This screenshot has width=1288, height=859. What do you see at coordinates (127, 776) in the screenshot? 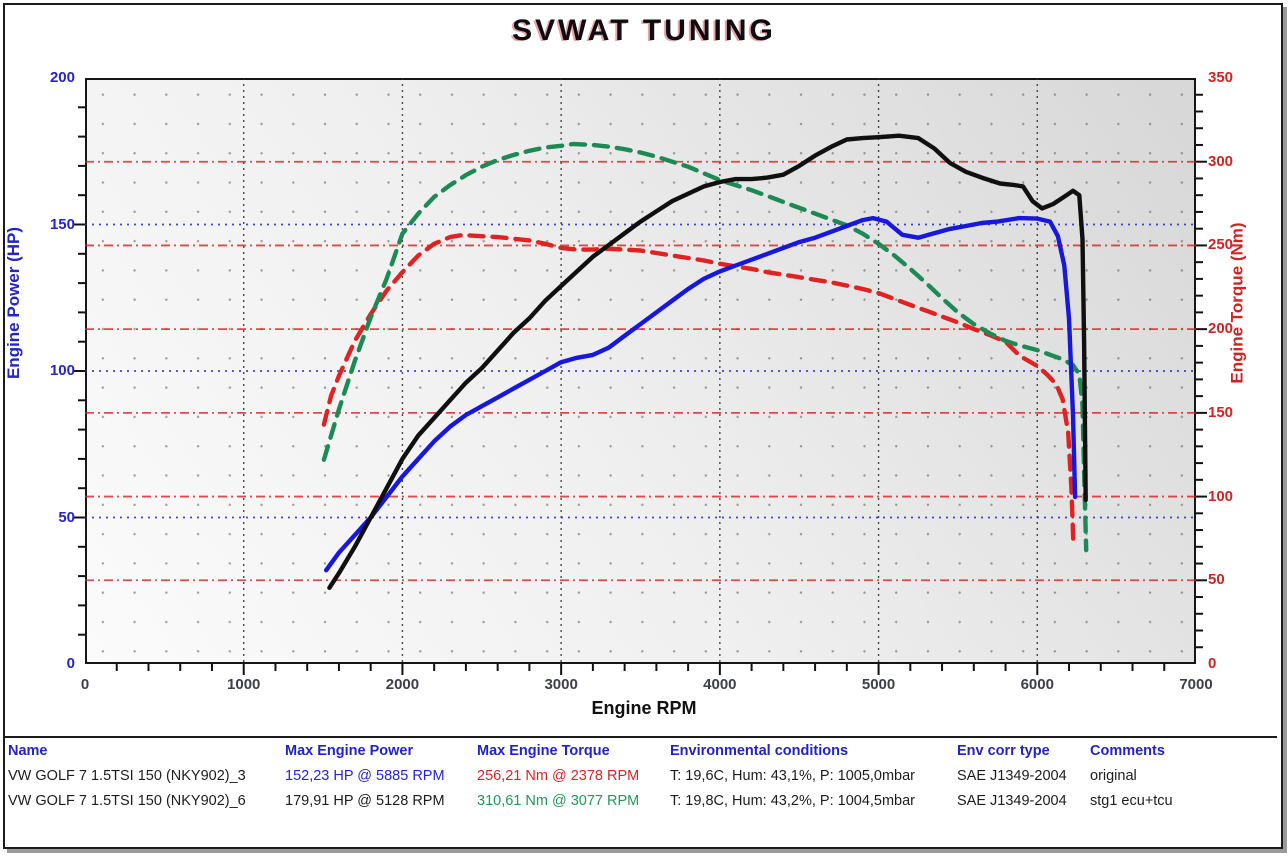
I see `table-row-1-cell-1: VW GOLF 7 1.5TSI 150 (NKY902)_3` at bounding box center [127, 776].